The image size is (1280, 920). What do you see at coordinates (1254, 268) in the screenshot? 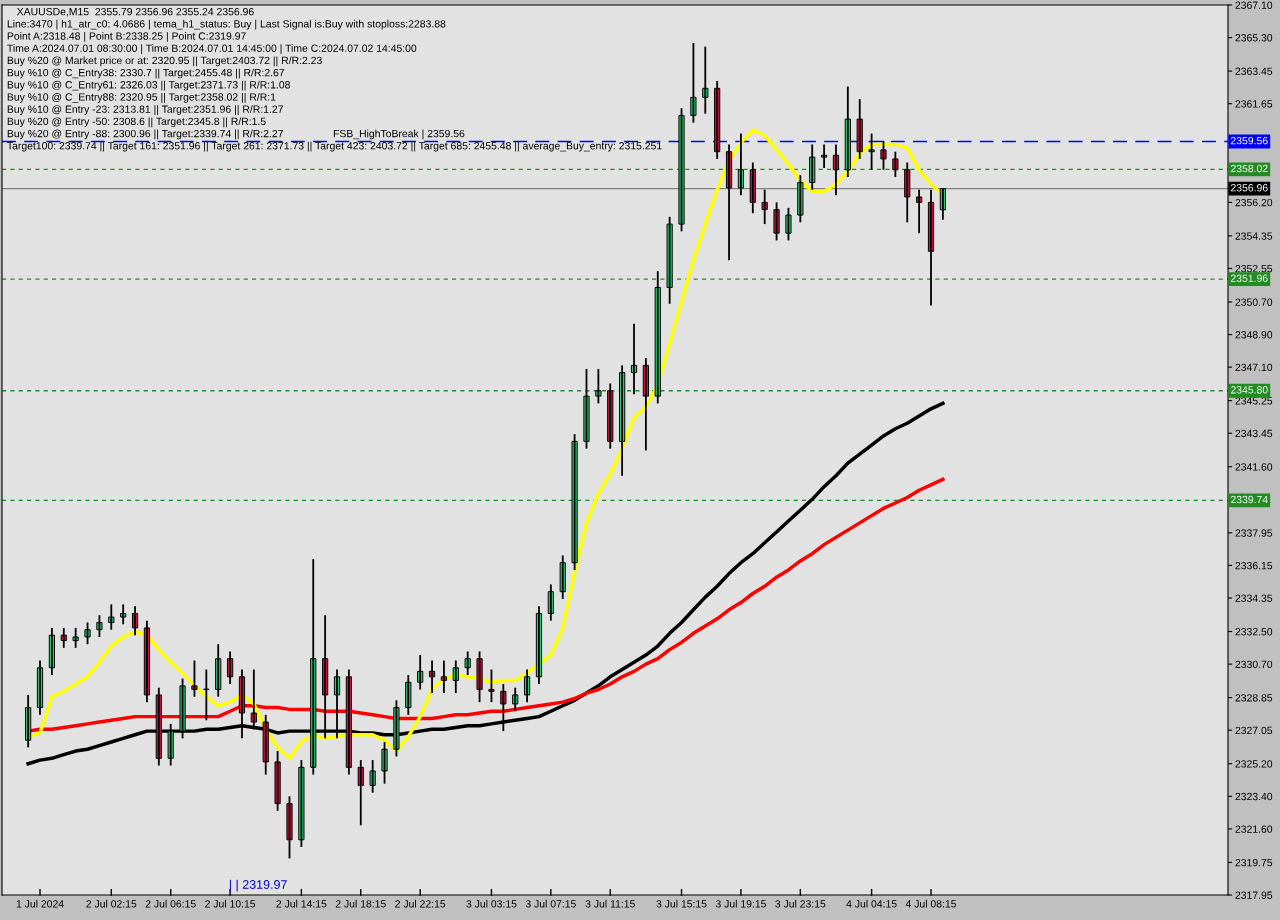
I see `y-tick-label: 2352.55` at bounding box center [1254, 268].